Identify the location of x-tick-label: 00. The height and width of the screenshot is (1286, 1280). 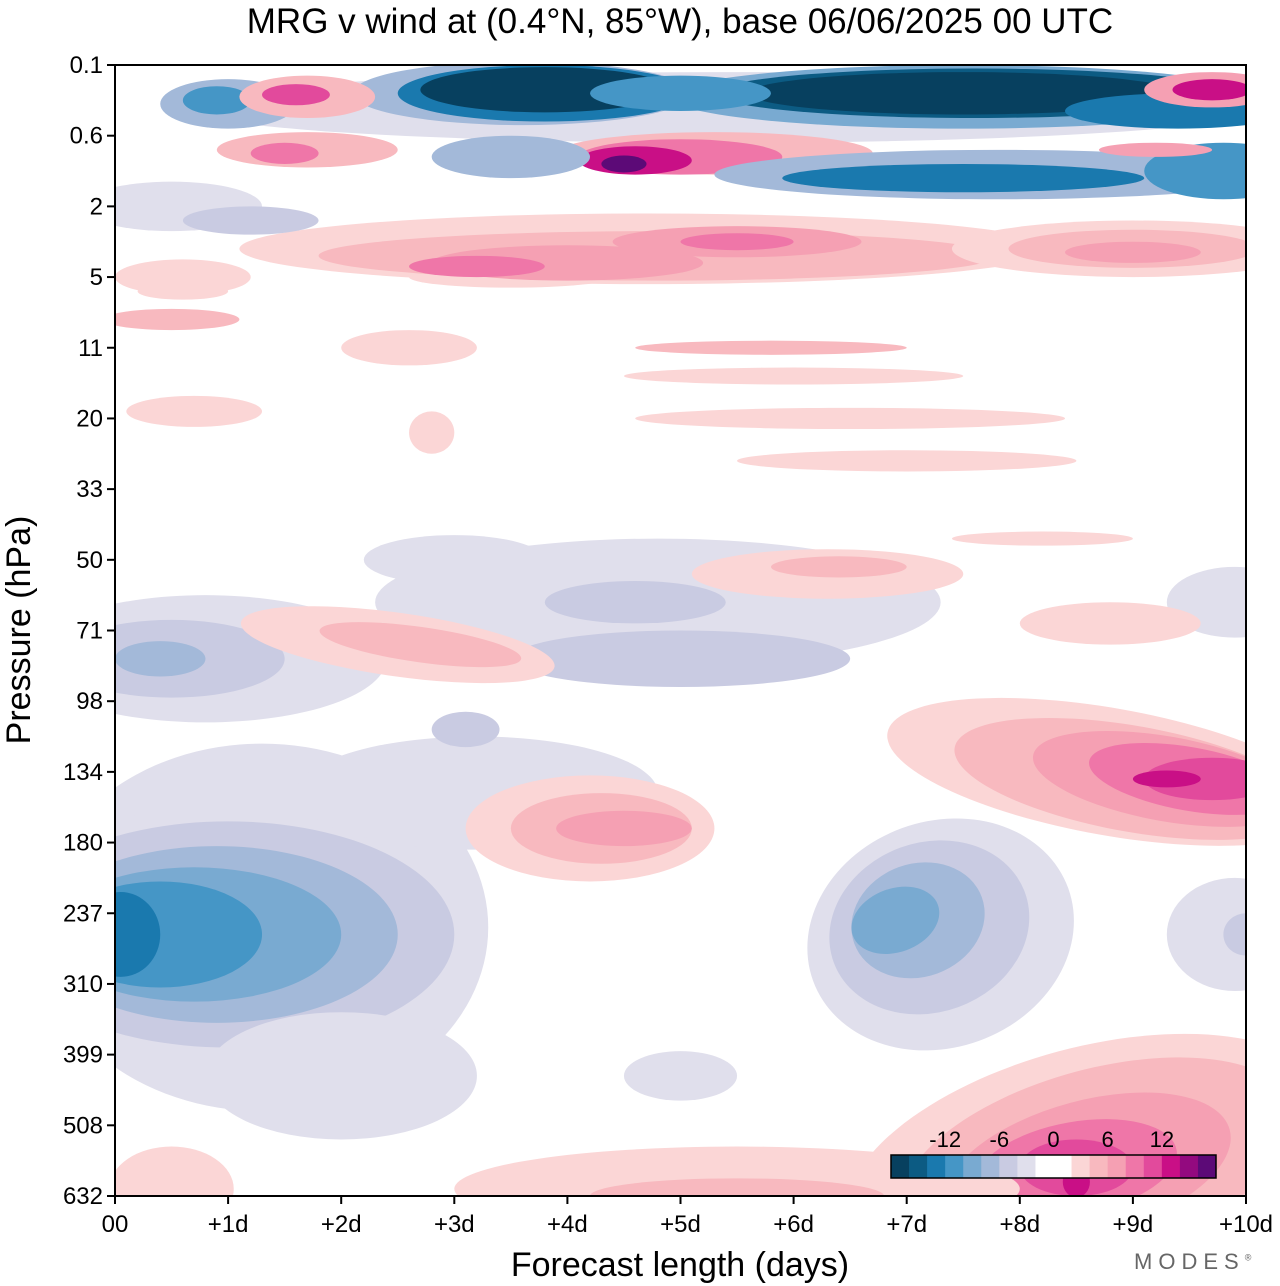
(115, 1224).